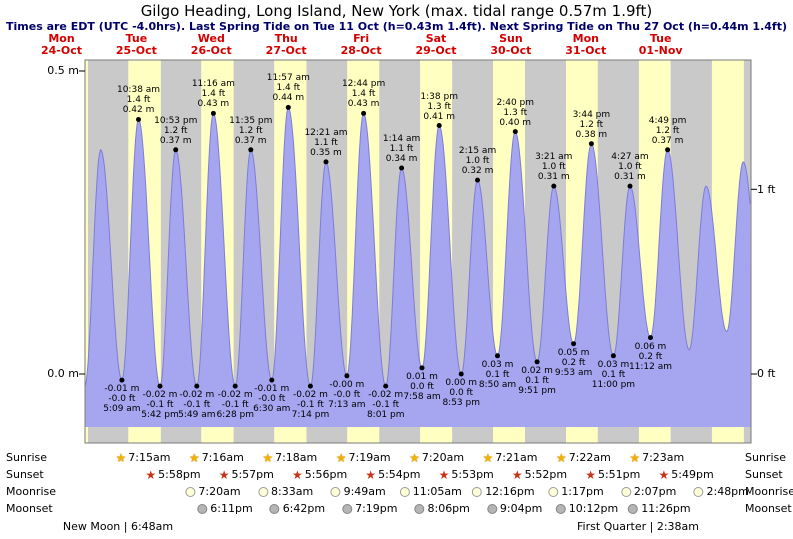 Image resolution: width=793 pixels, height=539 pixels. I want to click on moonrise-entry: 12:16pm, so click(503, 492).